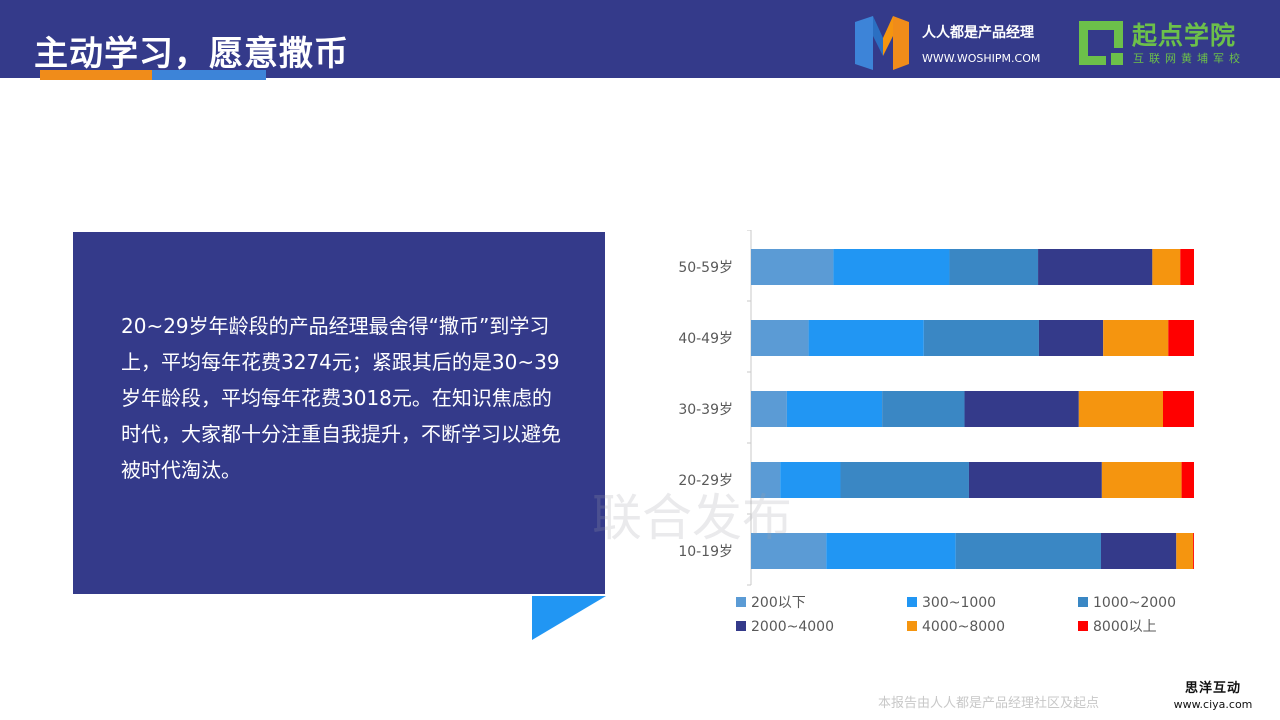  I want to click on logo1-name: 人人都是产品经理, so click(978, 33).